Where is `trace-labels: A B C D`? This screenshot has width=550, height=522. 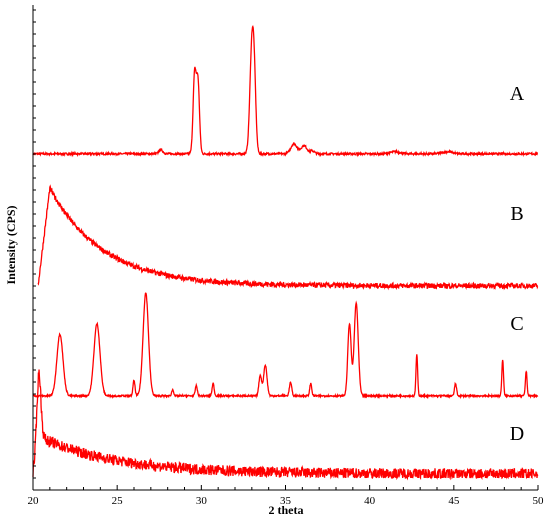 trace-labels: A B C D is located at coordinates (517, 264).